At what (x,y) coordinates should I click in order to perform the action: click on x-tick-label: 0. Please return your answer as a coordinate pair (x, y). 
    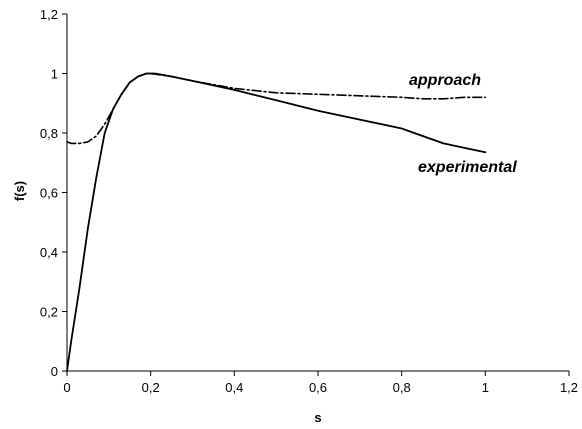
    Looking at the image, I should click on (66, 387).